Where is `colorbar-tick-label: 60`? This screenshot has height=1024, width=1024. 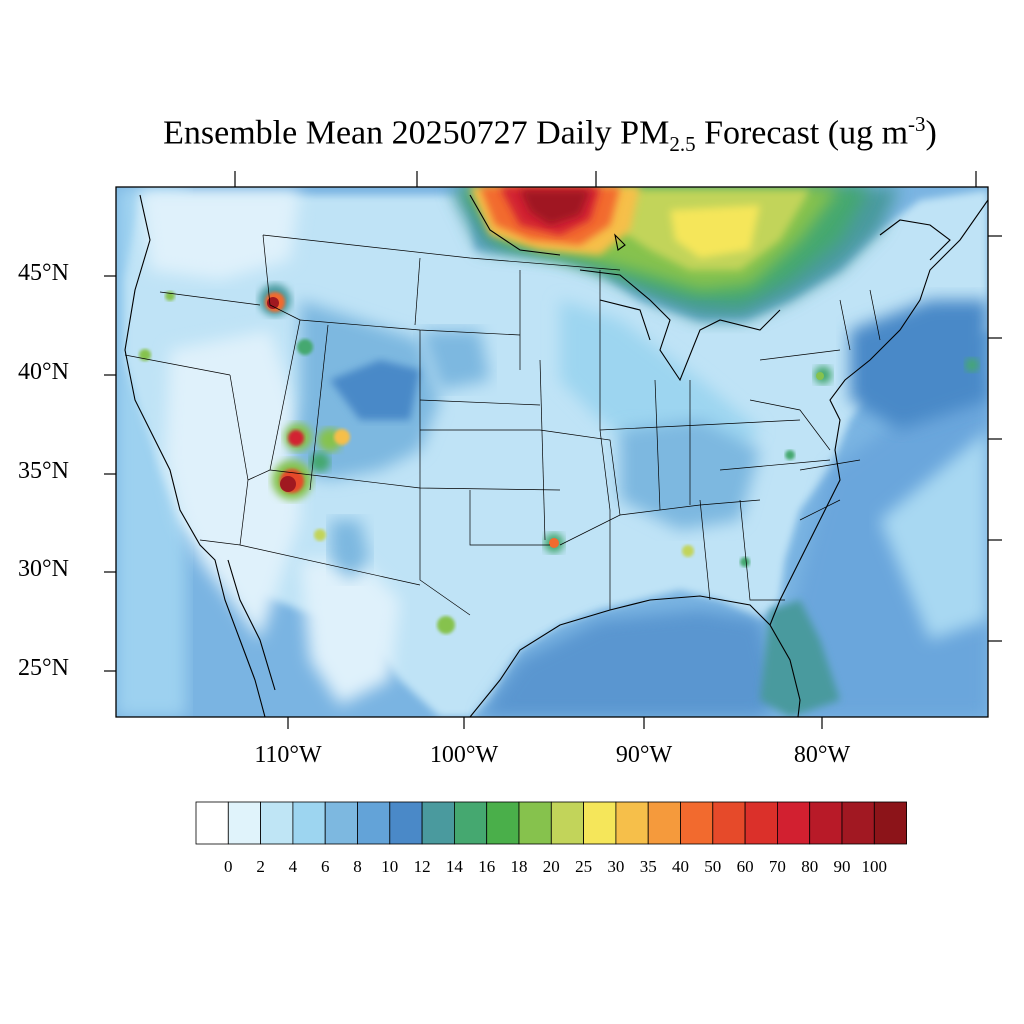 colorbar-tick-label: 60 is located at coordinates (745, 866).